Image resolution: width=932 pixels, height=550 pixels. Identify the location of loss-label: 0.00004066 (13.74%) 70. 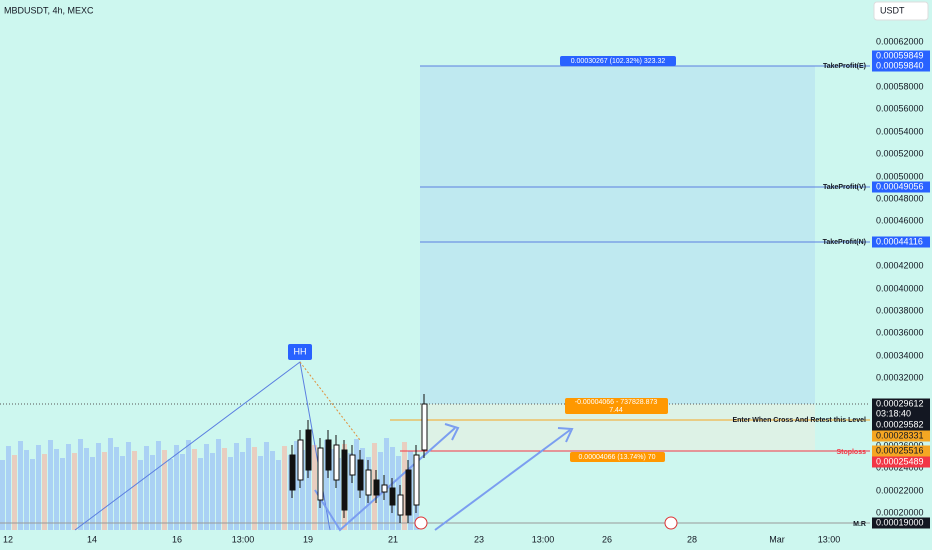
(616, 457).